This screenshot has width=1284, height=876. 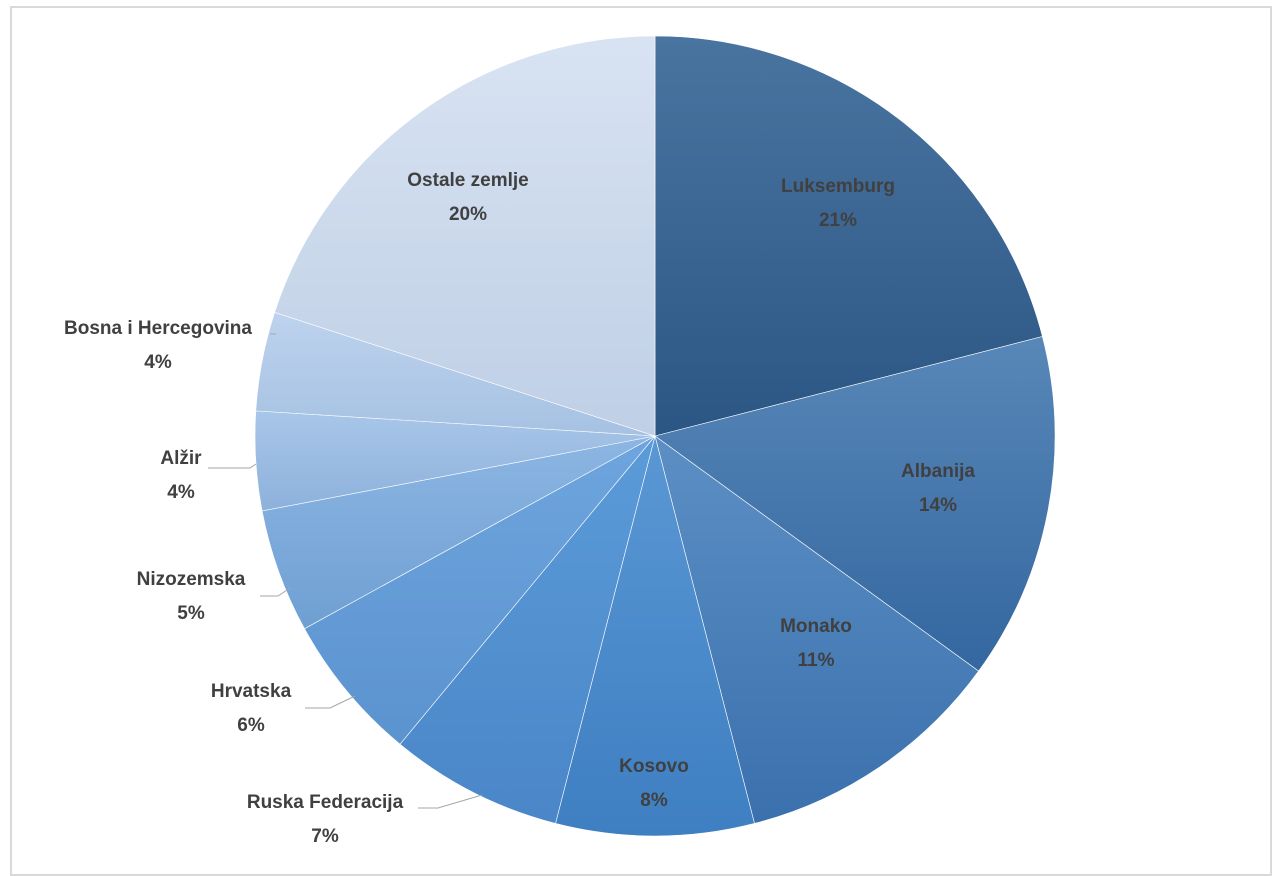 I want to click on slice-label: Ruska Federacija, so click(x=325, y=802).